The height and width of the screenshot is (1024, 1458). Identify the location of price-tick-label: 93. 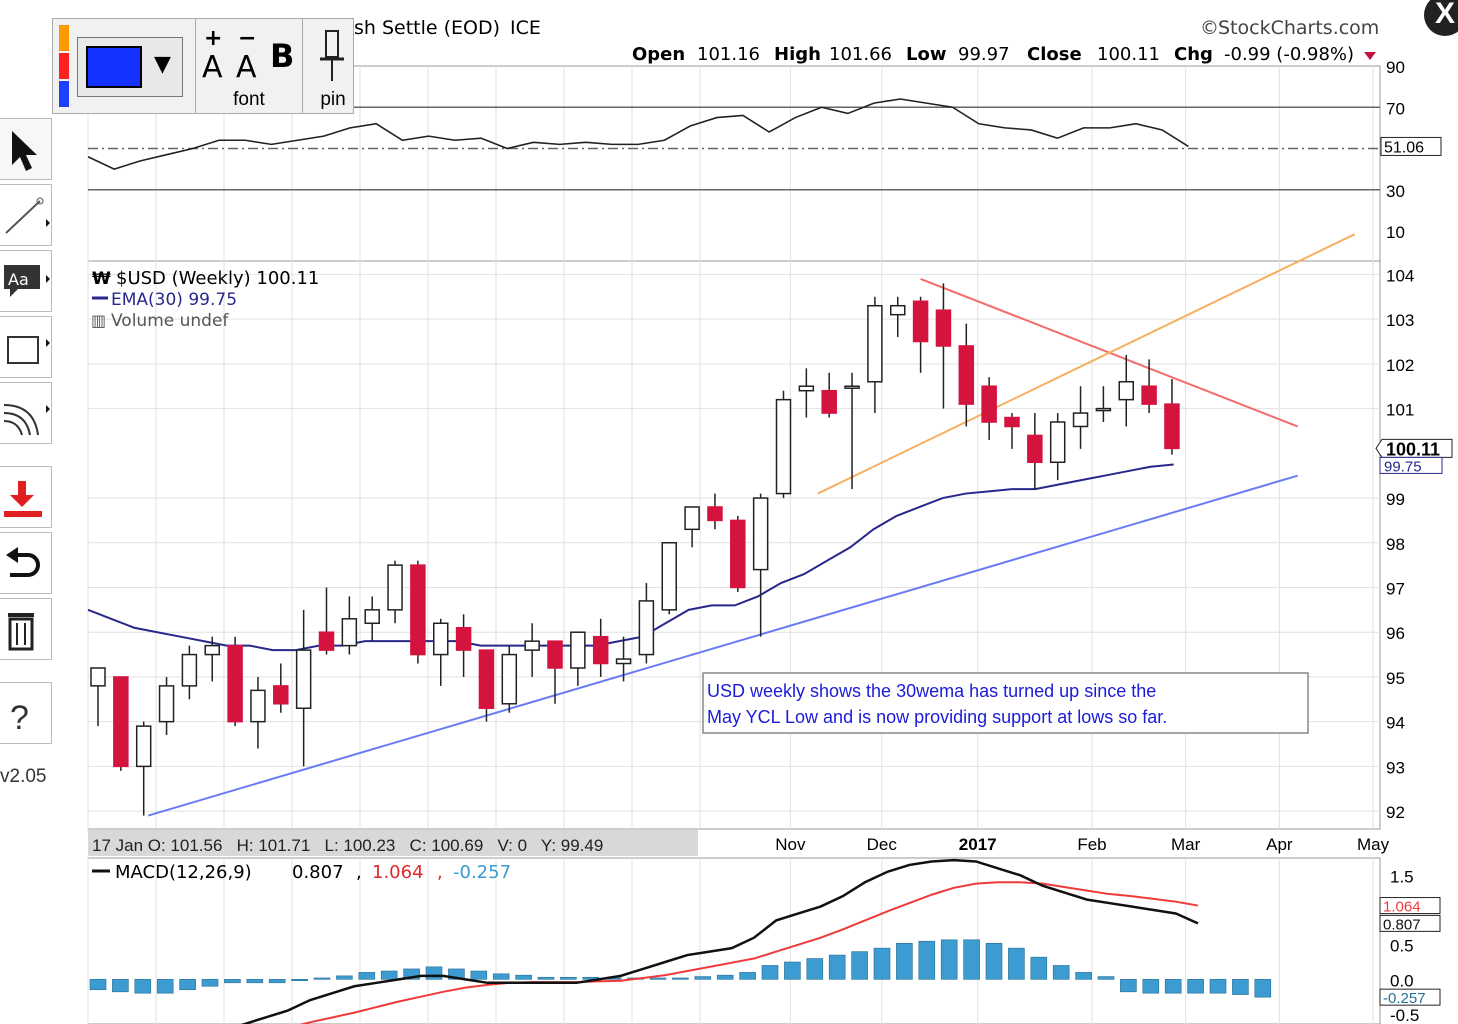
(1395, 767).